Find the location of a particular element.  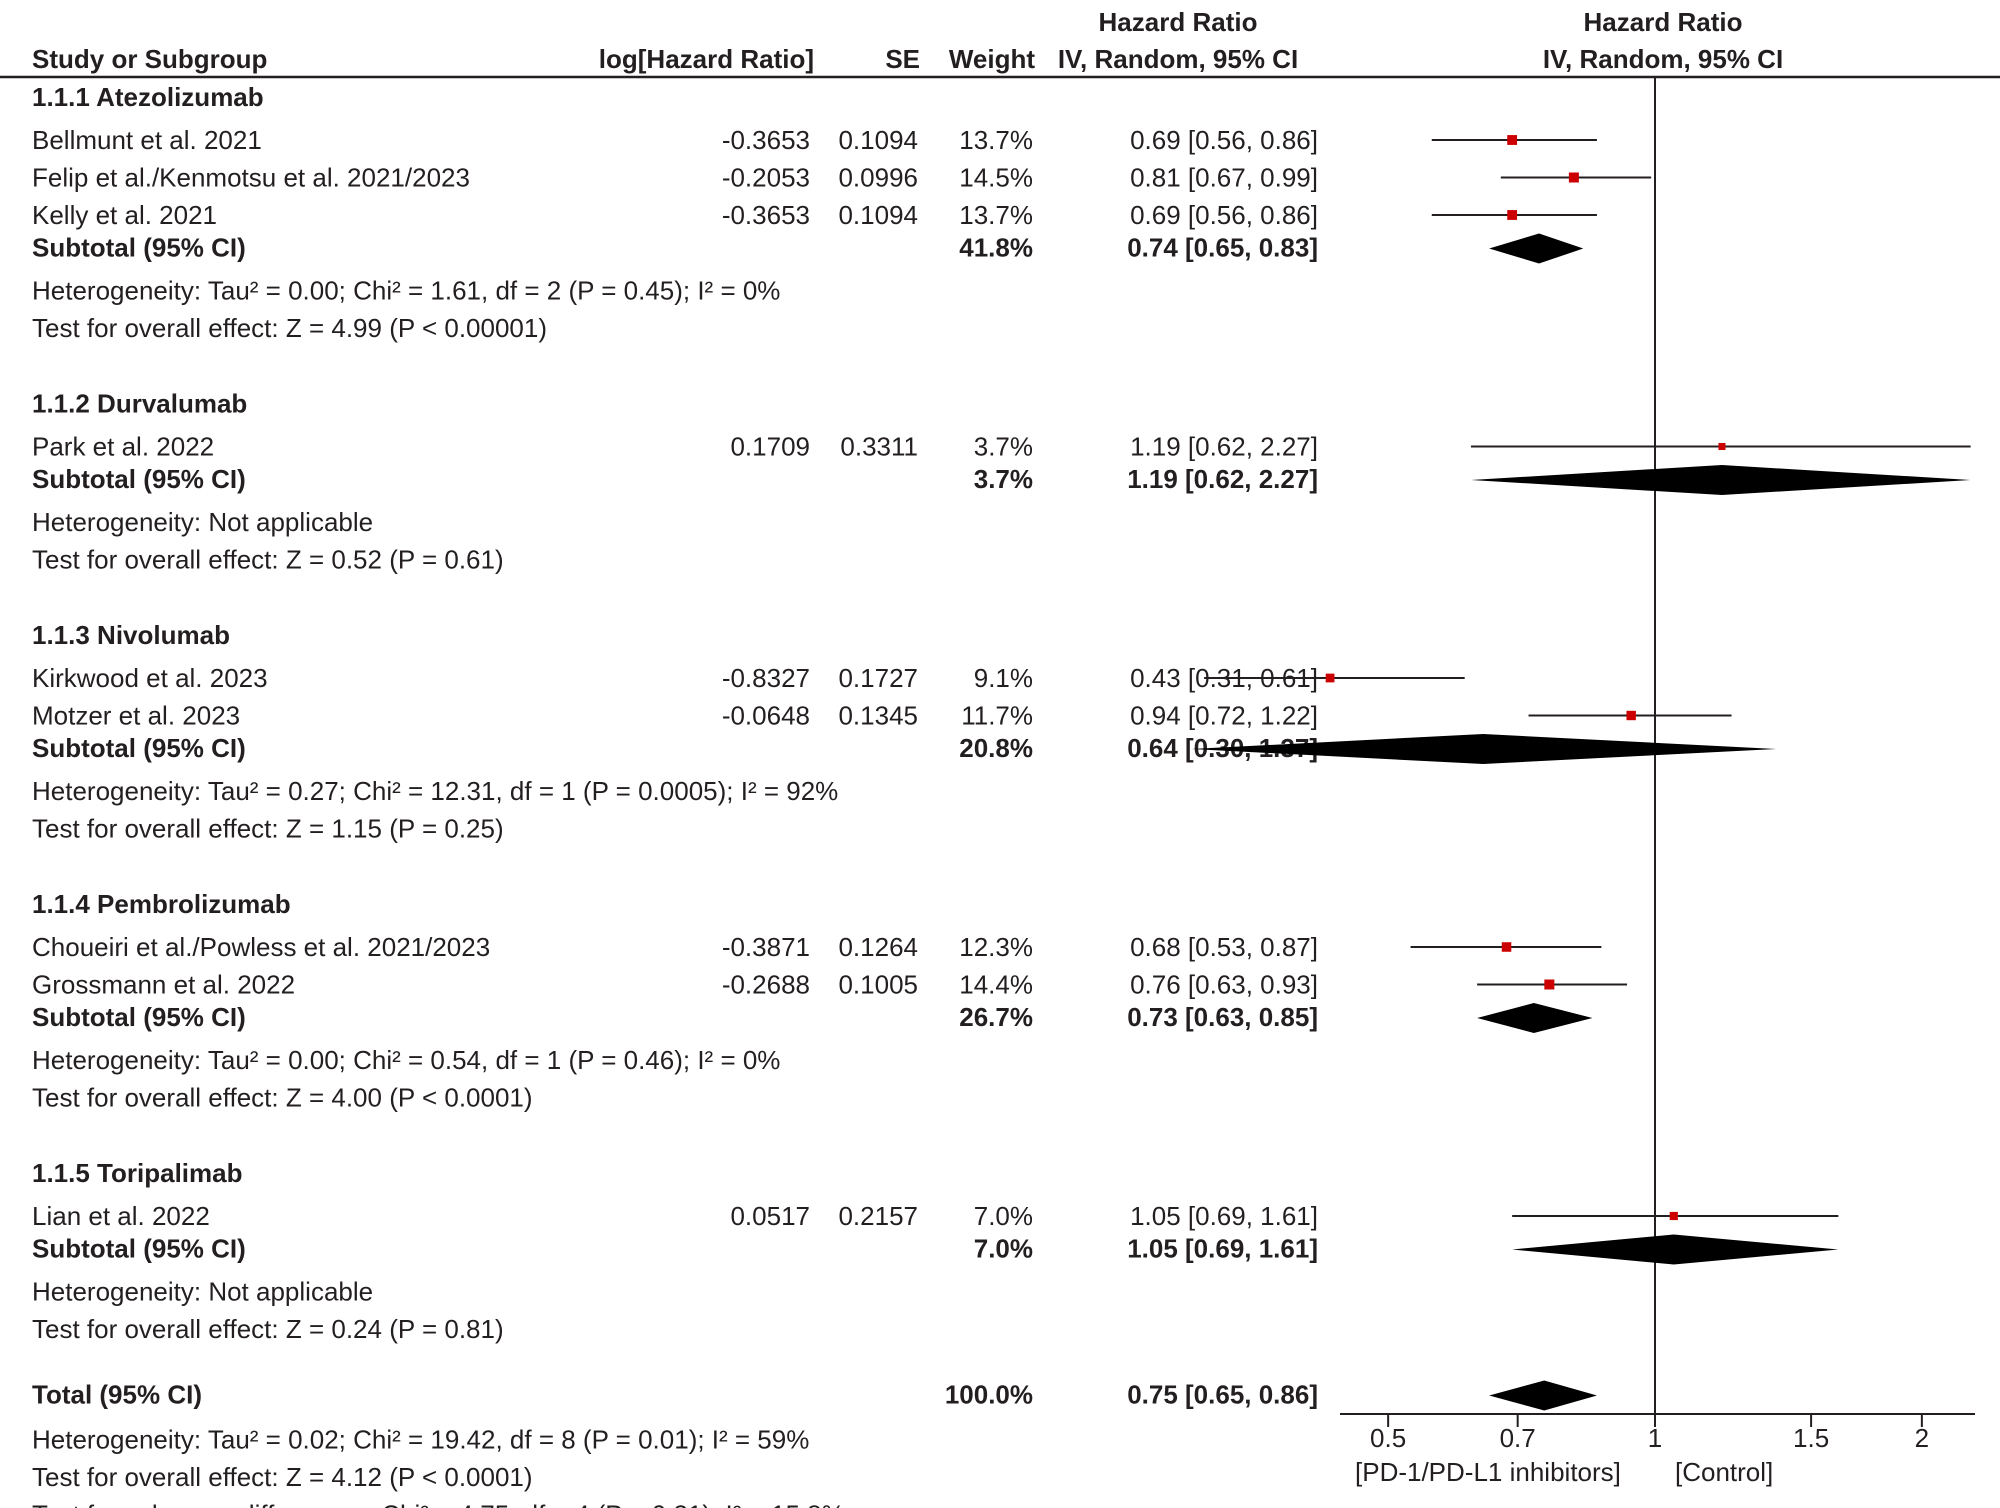

study-se: 0.1345 is located at coordinates (878, 716).